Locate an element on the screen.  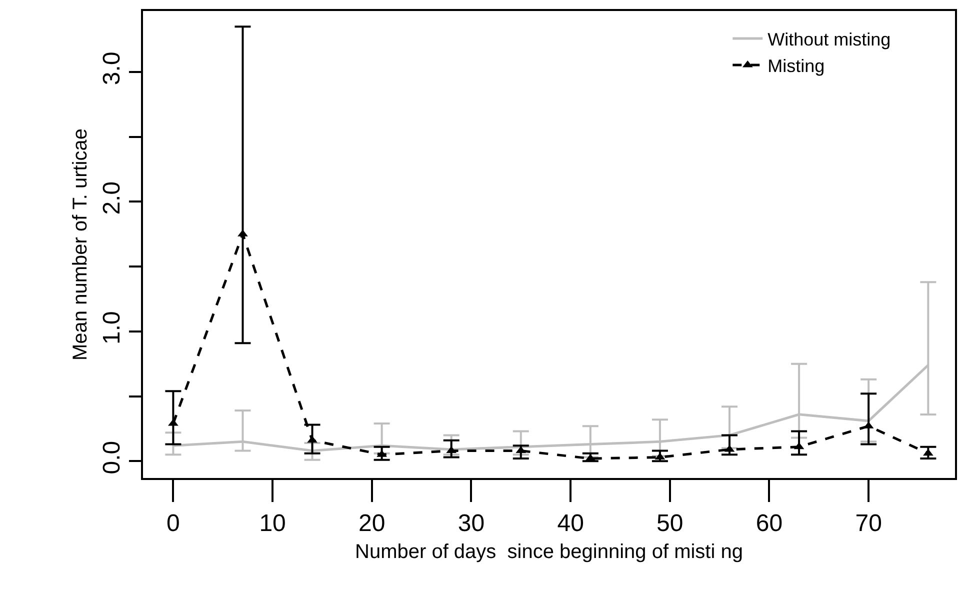
y-tick-label: 2.0 is located at coordinates (112, 198).